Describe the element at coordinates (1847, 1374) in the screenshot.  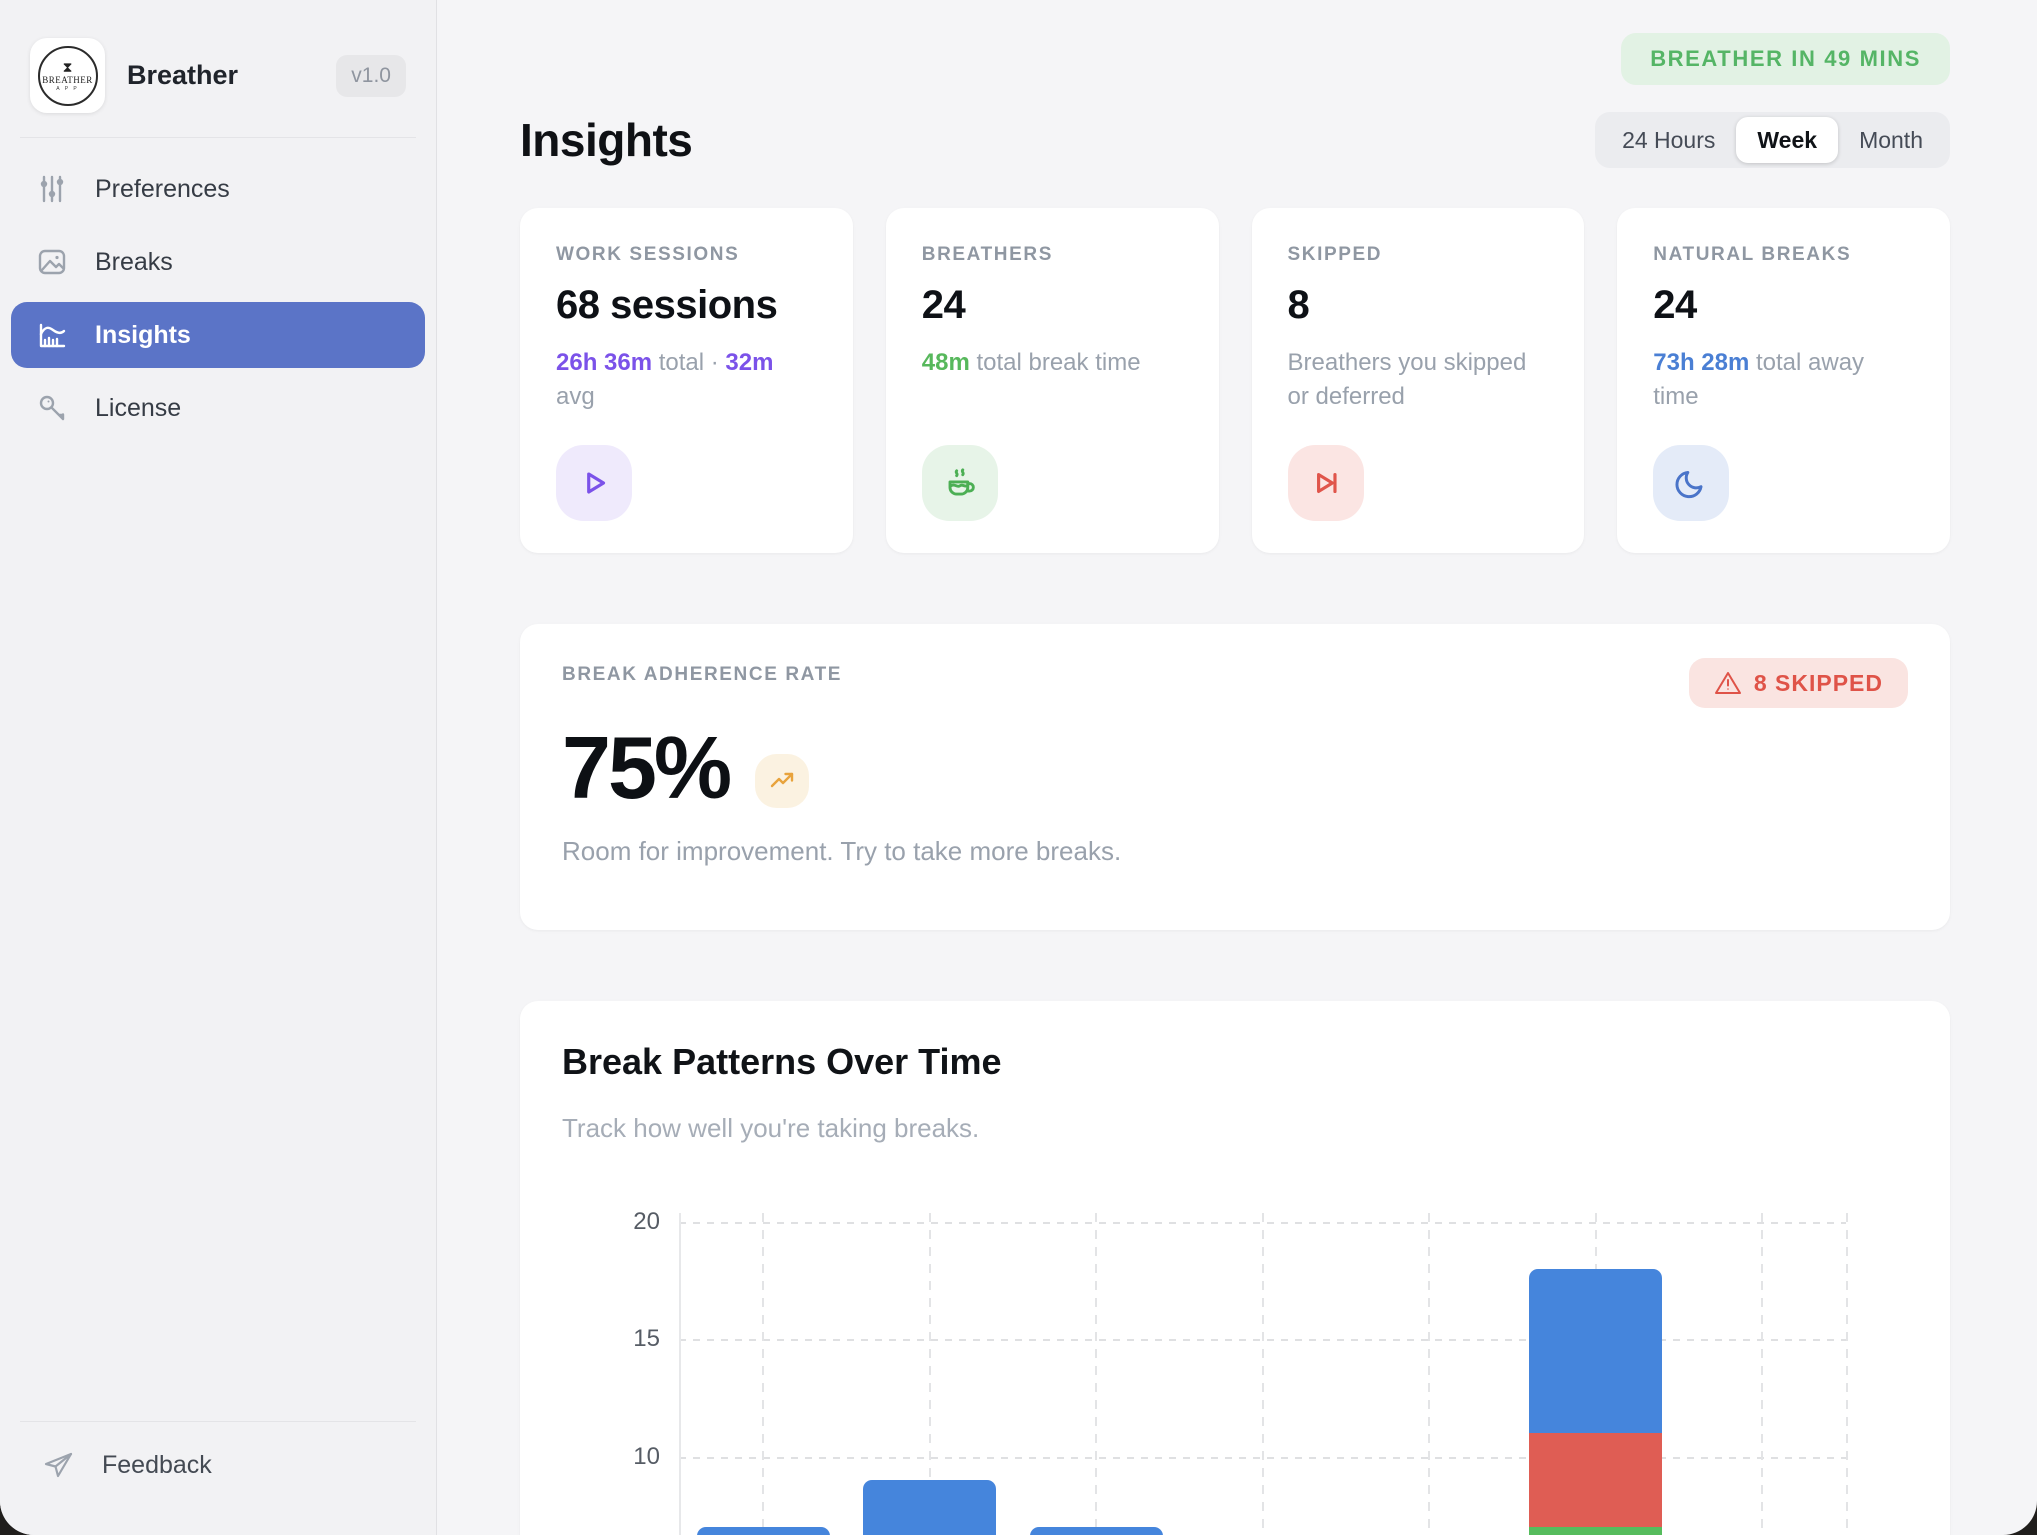
I see `plot-right-border` at that location.